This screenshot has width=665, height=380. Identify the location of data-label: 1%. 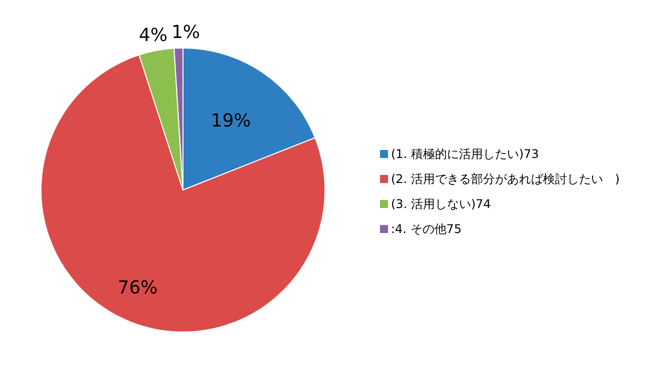
(185, 33).